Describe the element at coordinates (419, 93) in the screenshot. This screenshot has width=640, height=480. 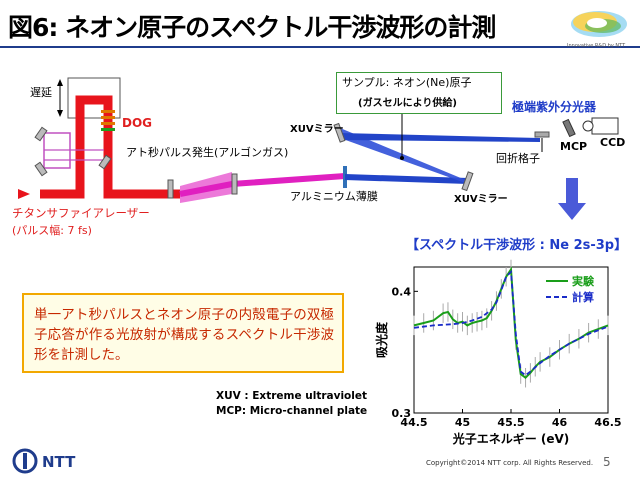
I see `sample-callout` at that location.